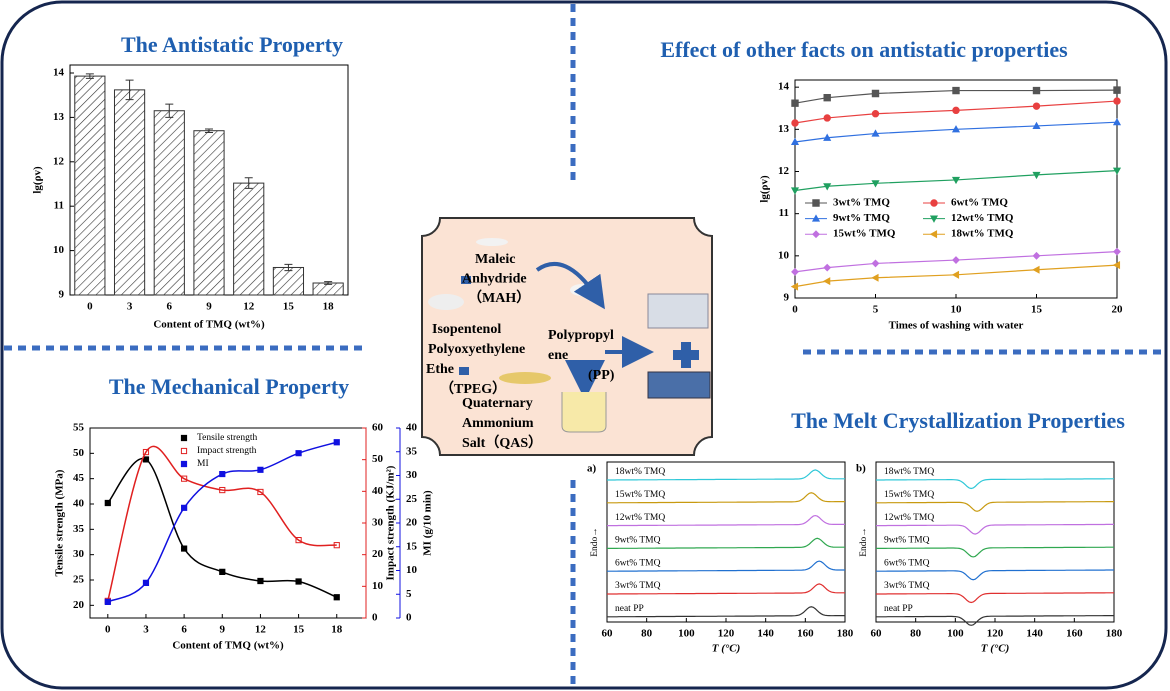 The height and width of the screenshot is (691, 1170). What do you see at coordinates (38, 180) in the screenshot?
I see `y-axis-label: lg(ρv)` at bounding box center [38, 180].